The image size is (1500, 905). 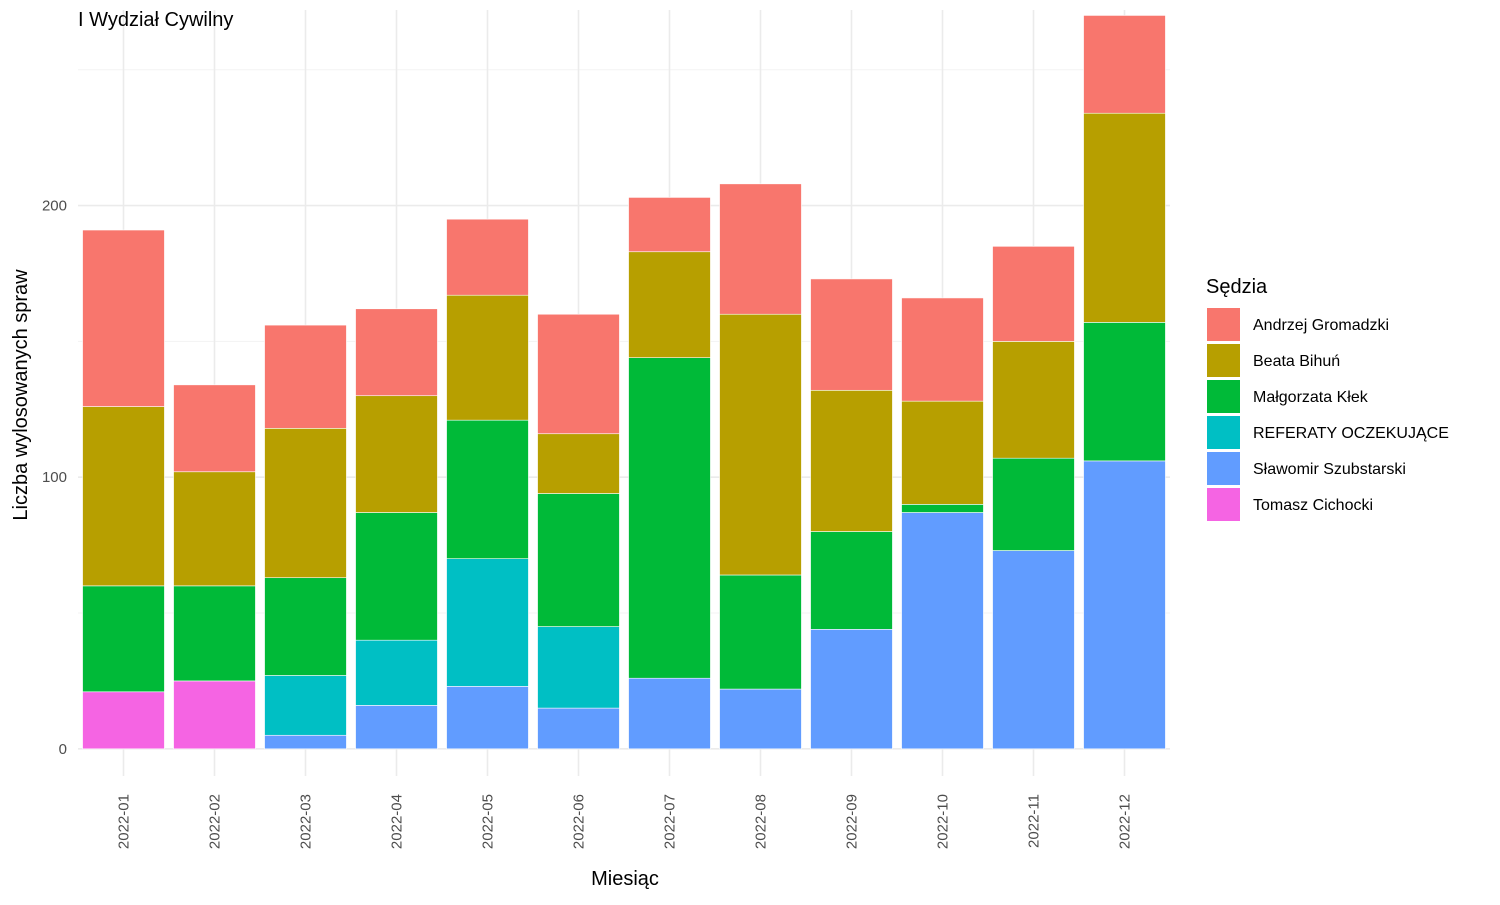 What do you see at coordinates (397, 821) in the screenshot?
I see `x-tick-label: 2022-04` at bounding box center [397, 821].